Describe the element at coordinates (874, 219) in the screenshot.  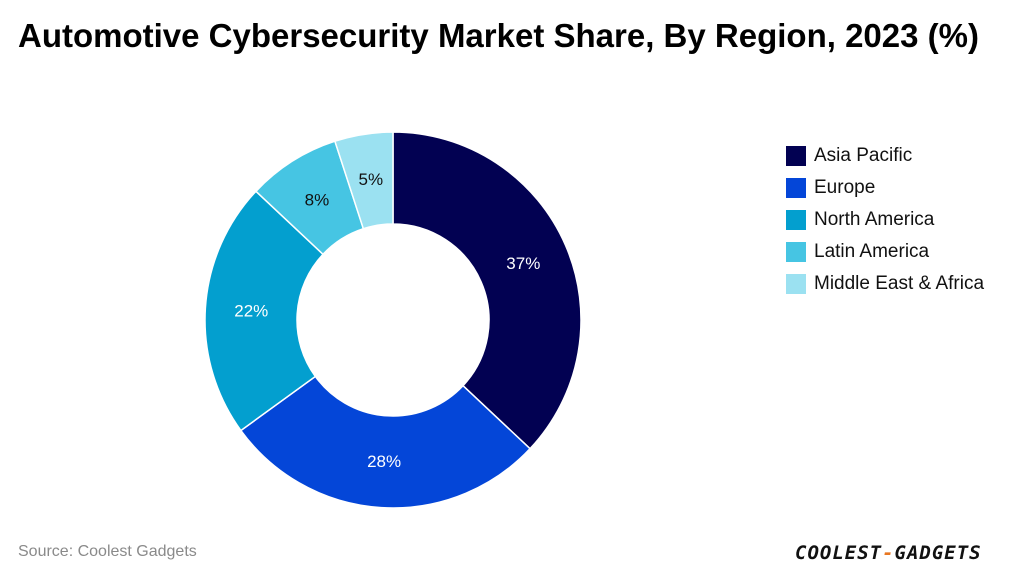
I see `legend-label: North America` at that location.